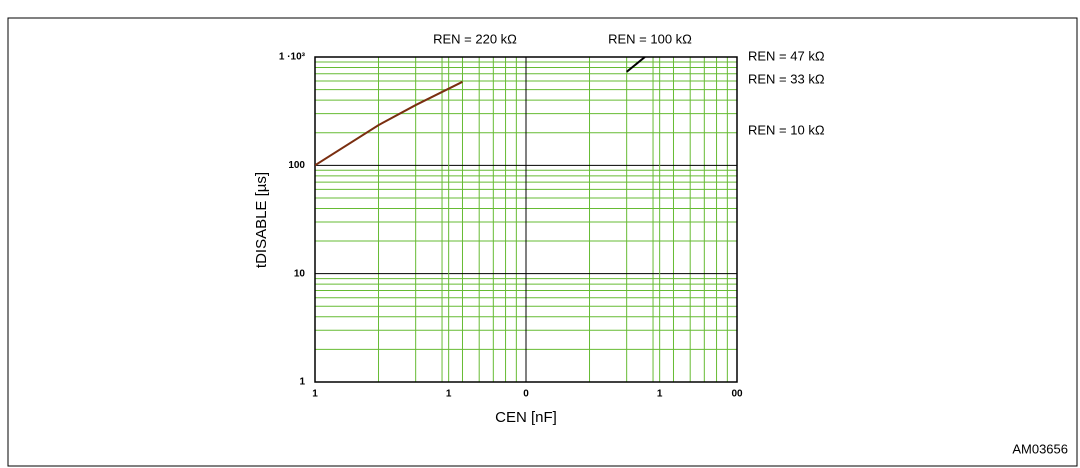 The image size is (1080, 468). I want to click on x-axis-label: CEN [nF], so click(526, 417).